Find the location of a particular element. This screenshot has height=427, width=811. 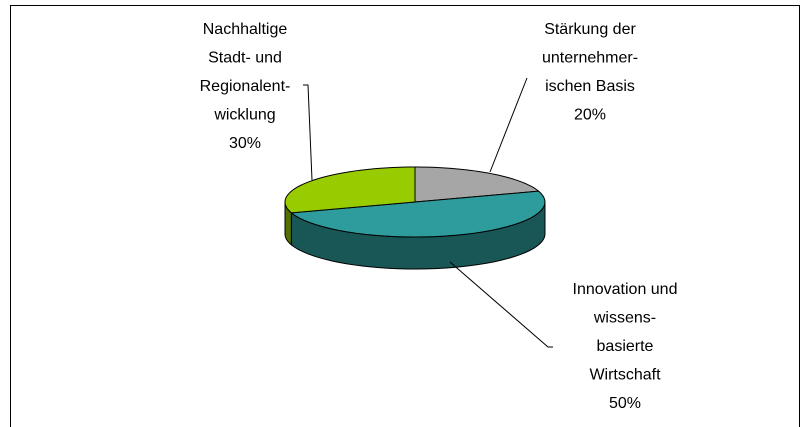

slice-label: wissens- is located at coordinates (624, 318).